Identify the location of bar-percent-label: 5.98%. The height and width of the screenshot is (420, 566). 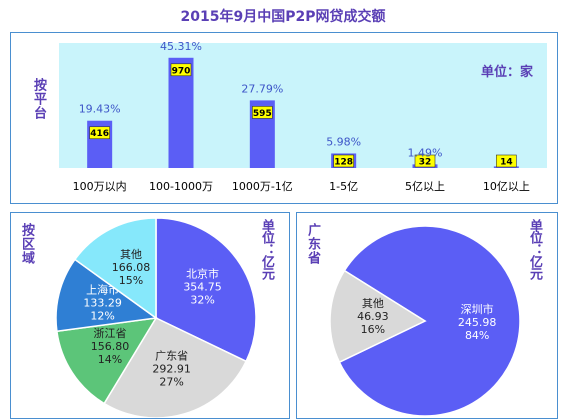
(343, 141).